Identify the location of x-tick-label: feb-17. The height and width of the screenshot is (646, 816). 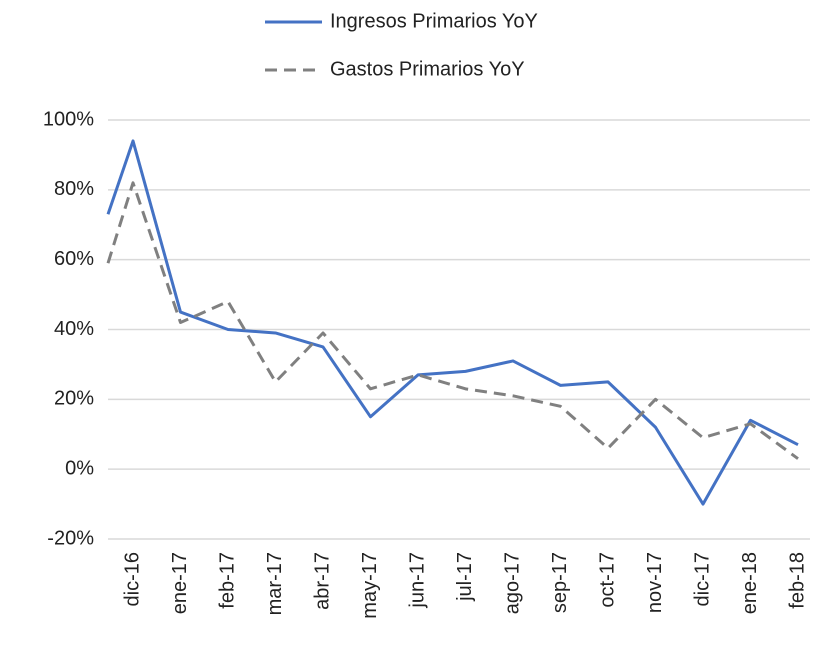
(227, 580).